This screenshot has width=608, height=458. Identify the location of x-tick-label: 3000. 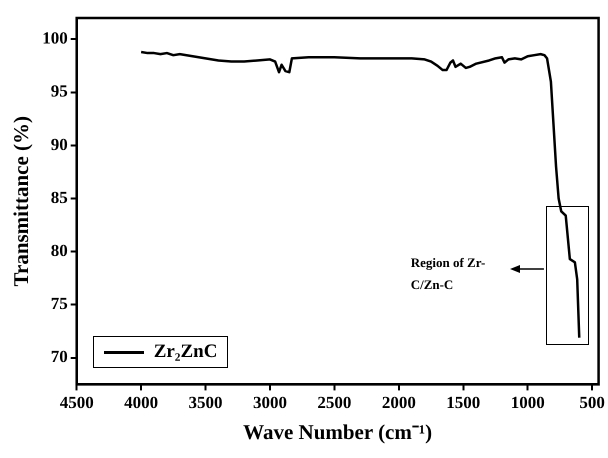
(269, 402).